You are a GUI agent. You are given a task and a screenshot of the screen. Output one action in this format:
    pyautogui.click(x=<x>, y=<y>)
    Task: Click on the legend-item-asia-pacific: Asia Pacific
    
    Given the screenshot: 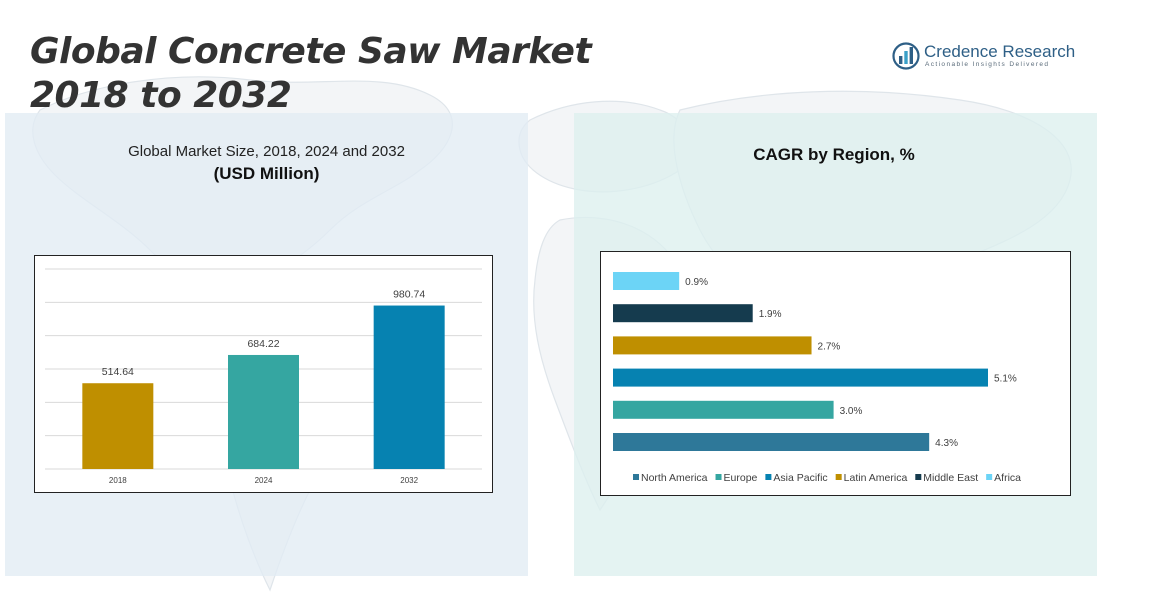 What is the action you would take?
    pyautogui.click(x=796, y=478)
    